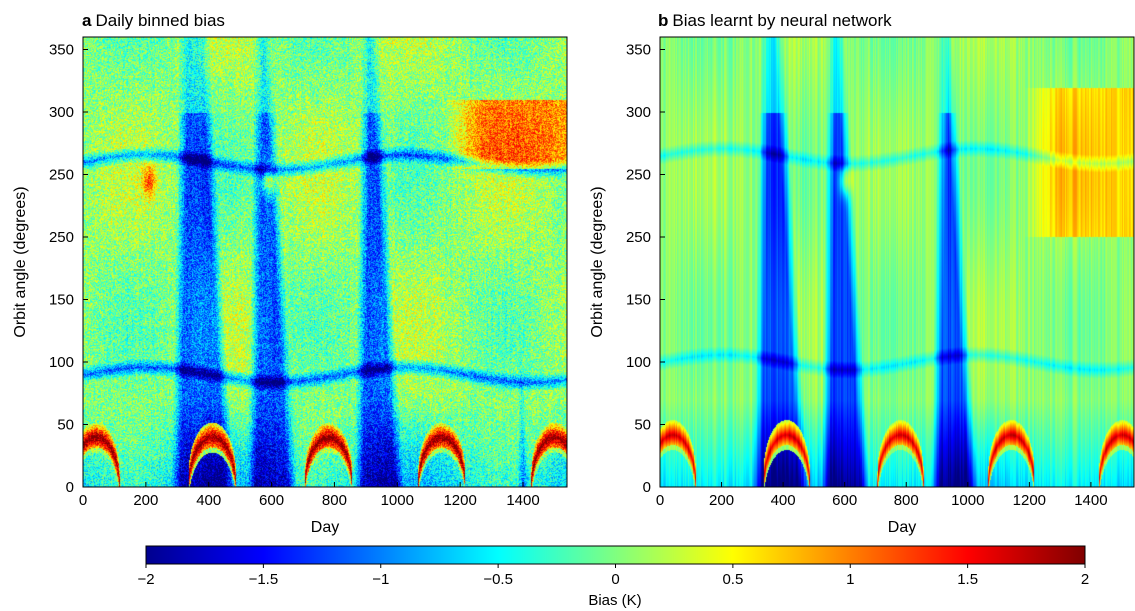 Image resolution: width=1135 pixels, height=611 pixels. Describe the element at coordinates (967, 579) in the screenshot. I see `colorbar-tick-label: 1.5` at that location.